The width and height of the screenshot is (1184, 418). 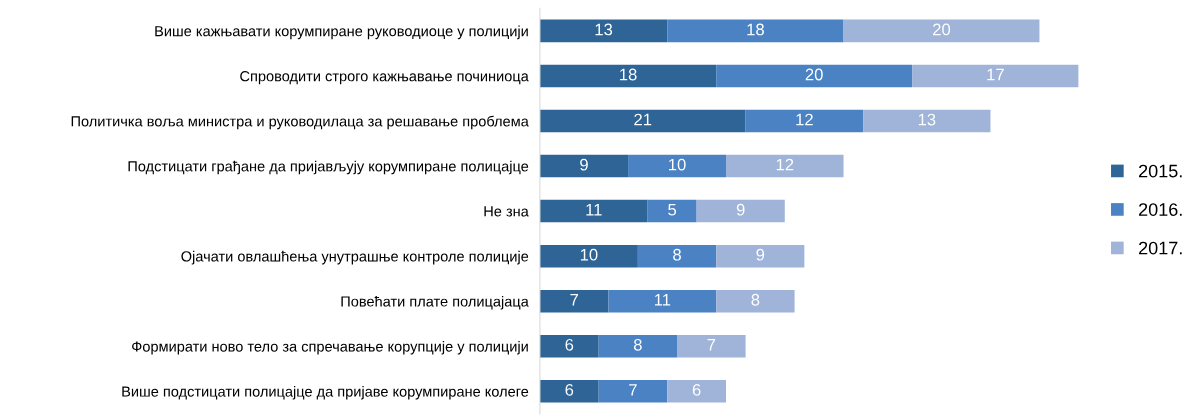 What do you see at coordinates (341, 32) in the screenshot?
I see `y-tick-label: Више кажњавати корумпиране руководиоце у полицији` at bounding box center [341, 32].